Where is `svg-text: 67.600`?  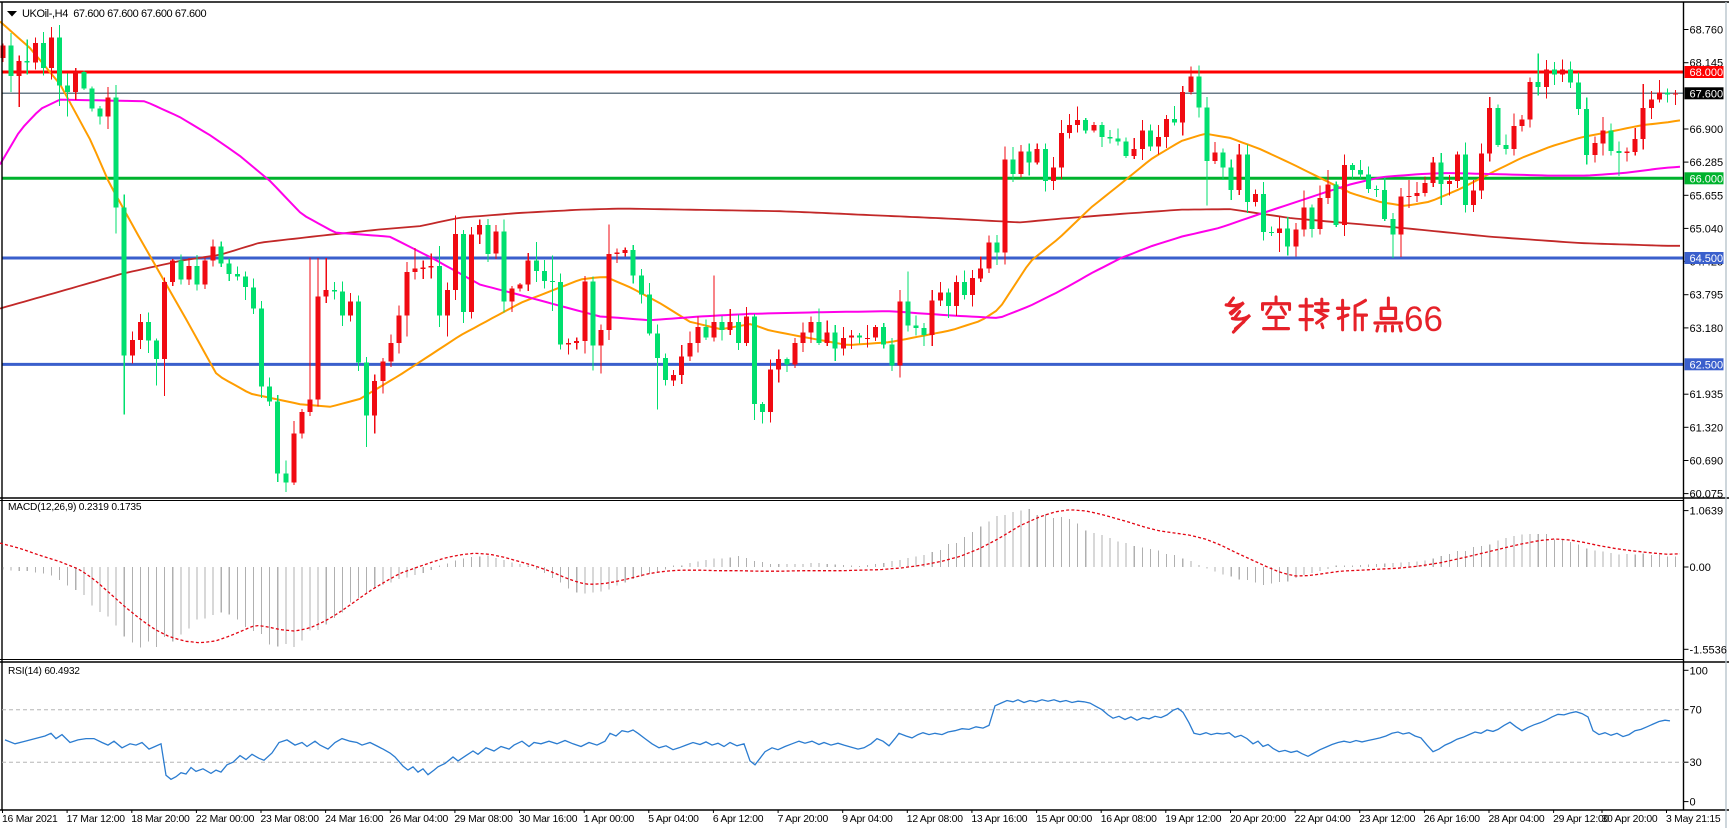
svg-text: 67.600 is located at coordinates (1707, 94).